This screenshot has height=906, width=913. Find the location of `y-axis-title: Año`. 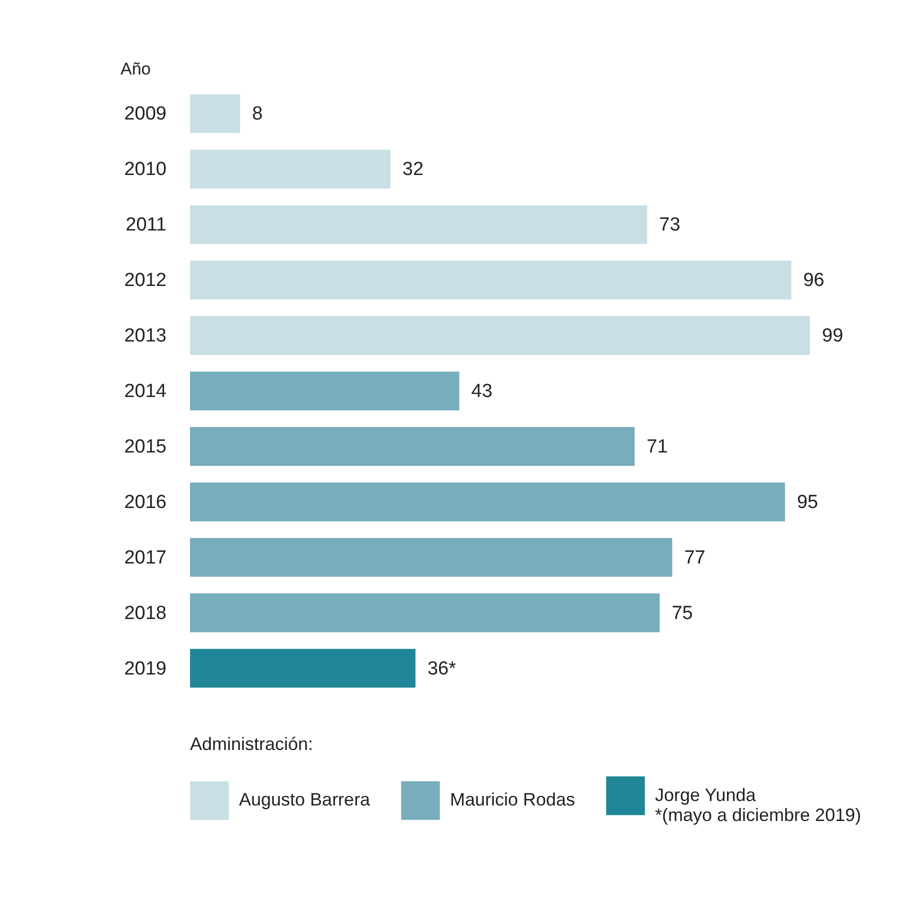

y-axis-title: Año is located at coordinates (135, 69).